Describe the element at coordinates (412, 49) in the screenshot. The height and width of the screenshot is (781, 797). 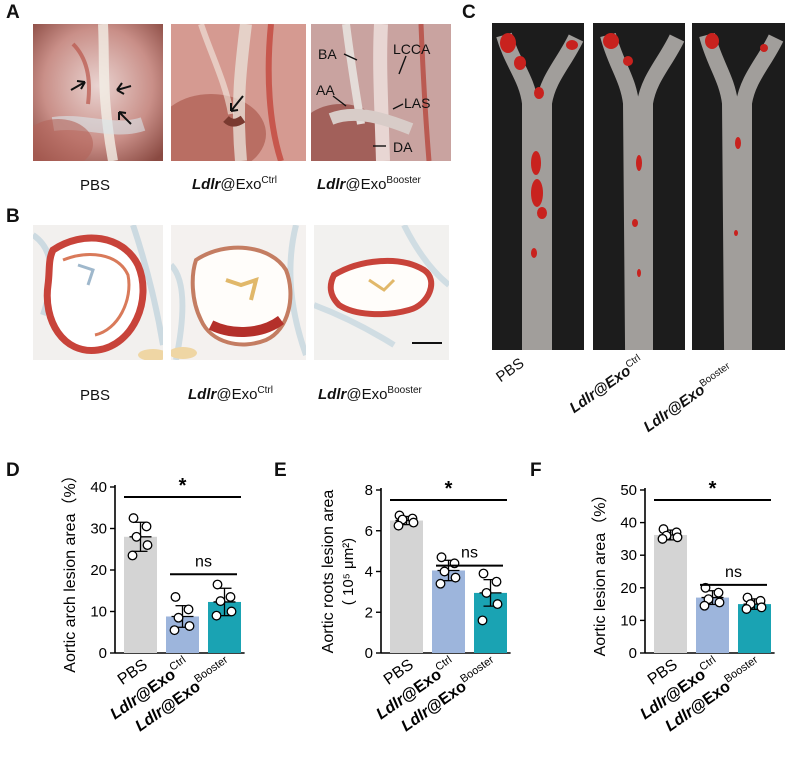
I see `annotation-lcca: LCCA` at that location.